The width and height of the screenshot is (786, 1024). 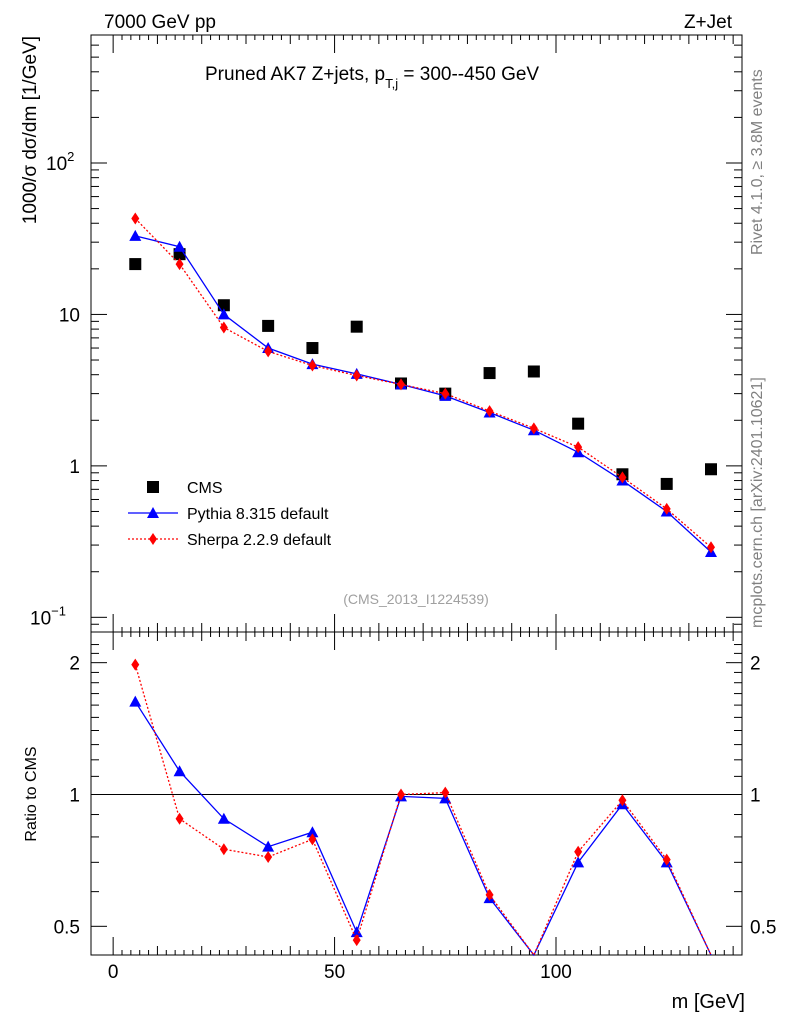 I want to click on ratio-y-tick-label-right: 1, so click(x=755, y=795).